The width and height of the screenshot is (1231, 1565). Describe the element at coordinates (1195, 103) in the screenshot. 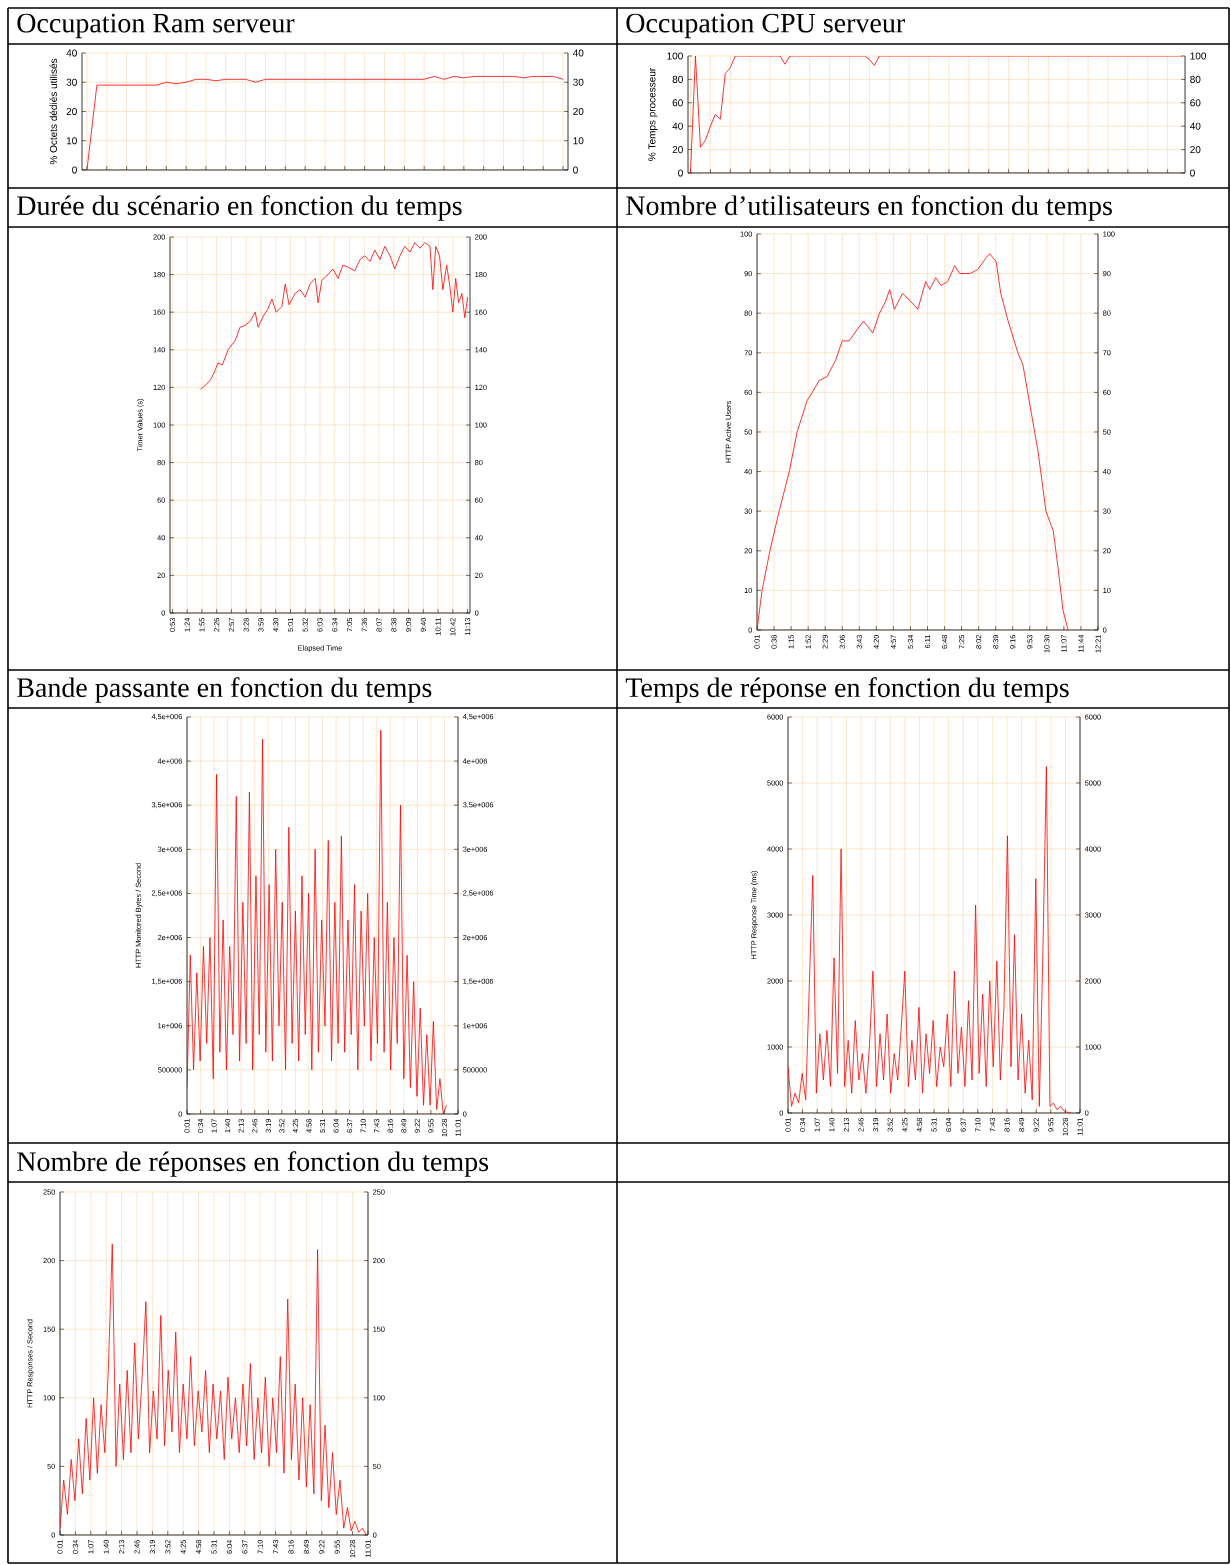

I see `y2-tick-label: 60` at that location.